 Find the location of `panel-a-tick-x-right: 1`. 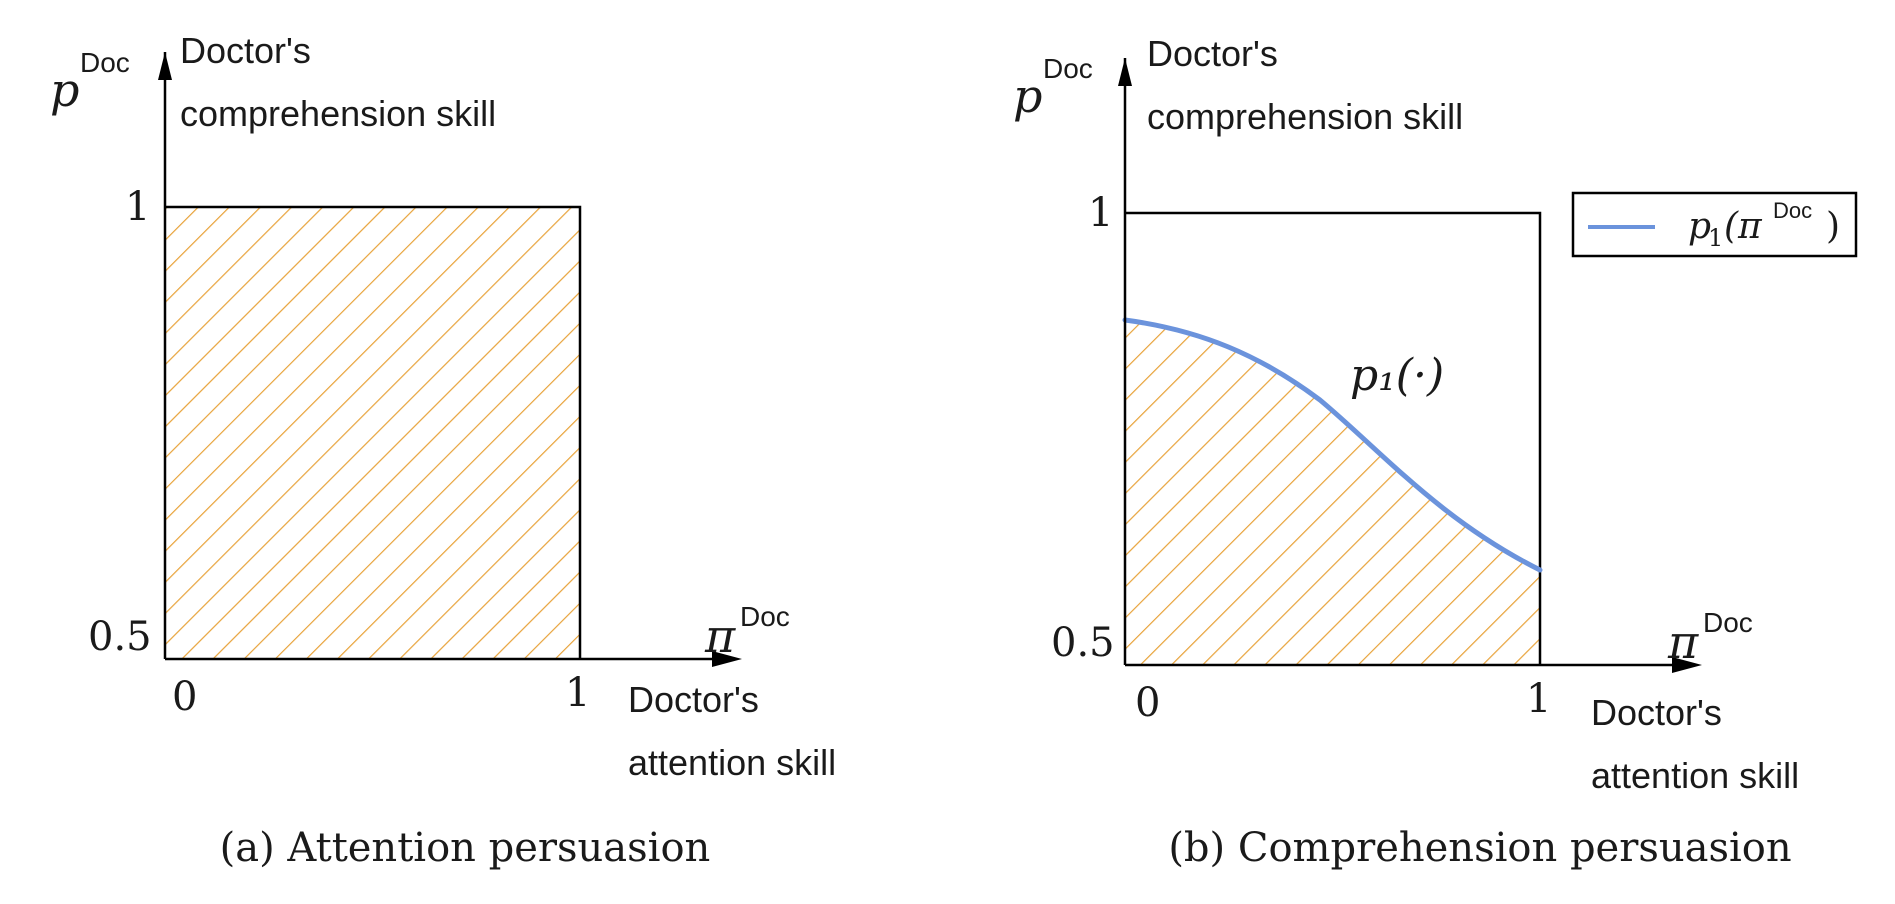

panel-a-tick-x-right: 1 is located at coordinates (577, 693).